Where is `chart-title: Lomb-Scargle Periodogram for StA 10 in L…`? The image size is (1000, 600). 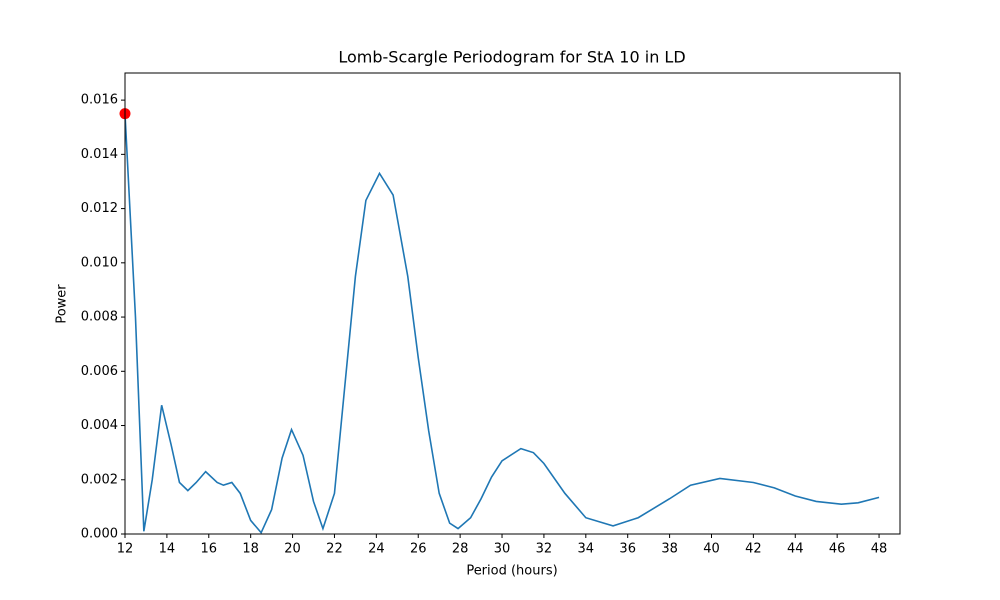
chart-title: Lomb-Scargle Periodogram for StA 10 in L… is located at coordinates (511, 57).